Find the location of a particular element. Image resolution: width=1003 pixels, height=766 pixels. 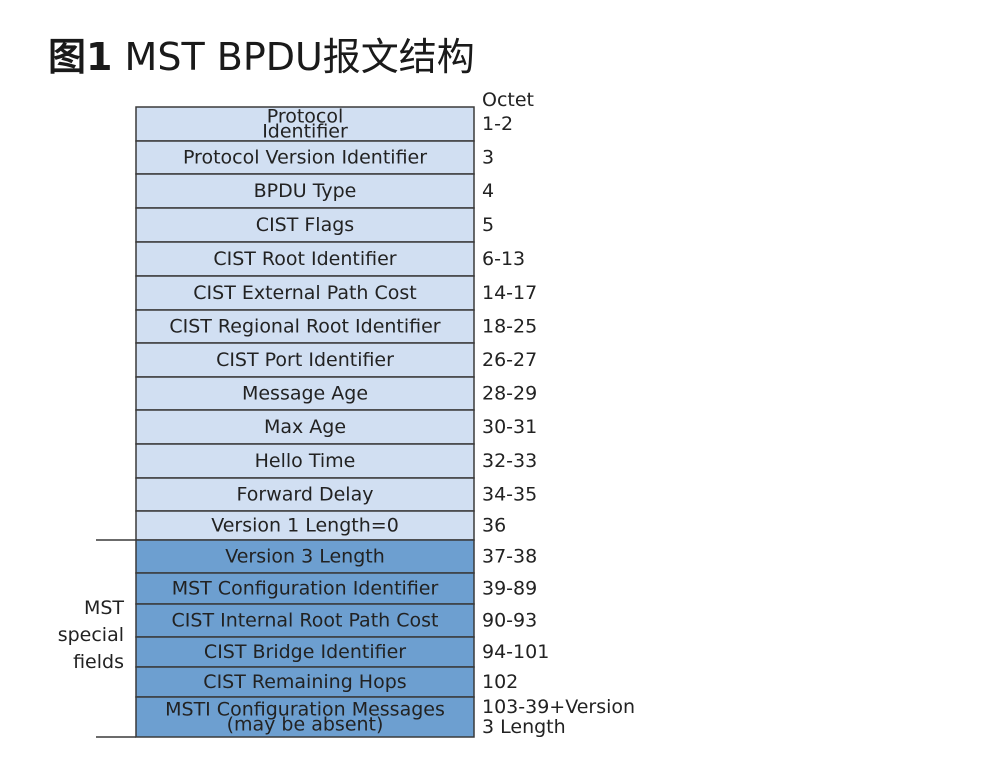

field-label: Version 3 Length is located at coordinates (305, 557).